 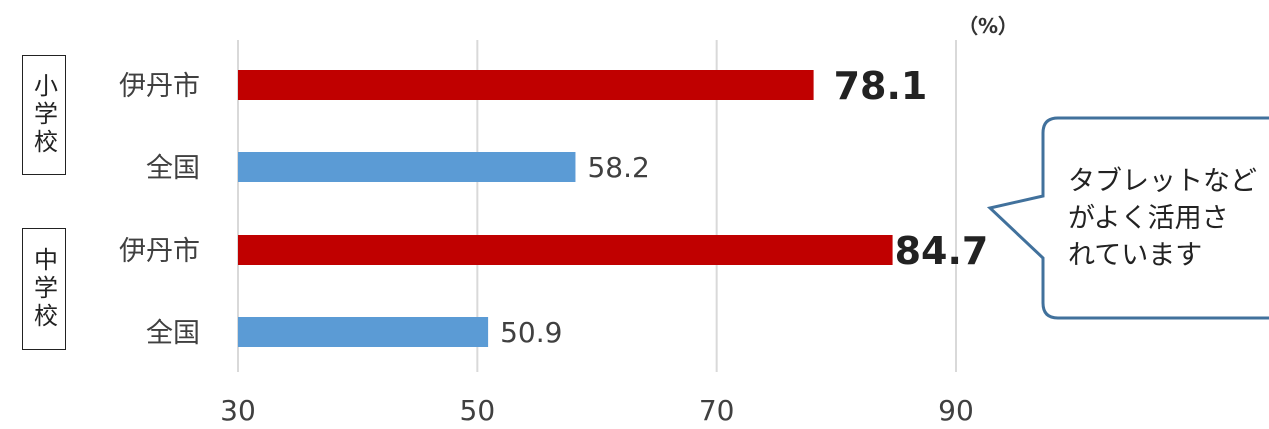 What do you see at coordinates (942, 251) in the screenshot?
I see `value-label: 84.7` at bounding box center [942, 251].